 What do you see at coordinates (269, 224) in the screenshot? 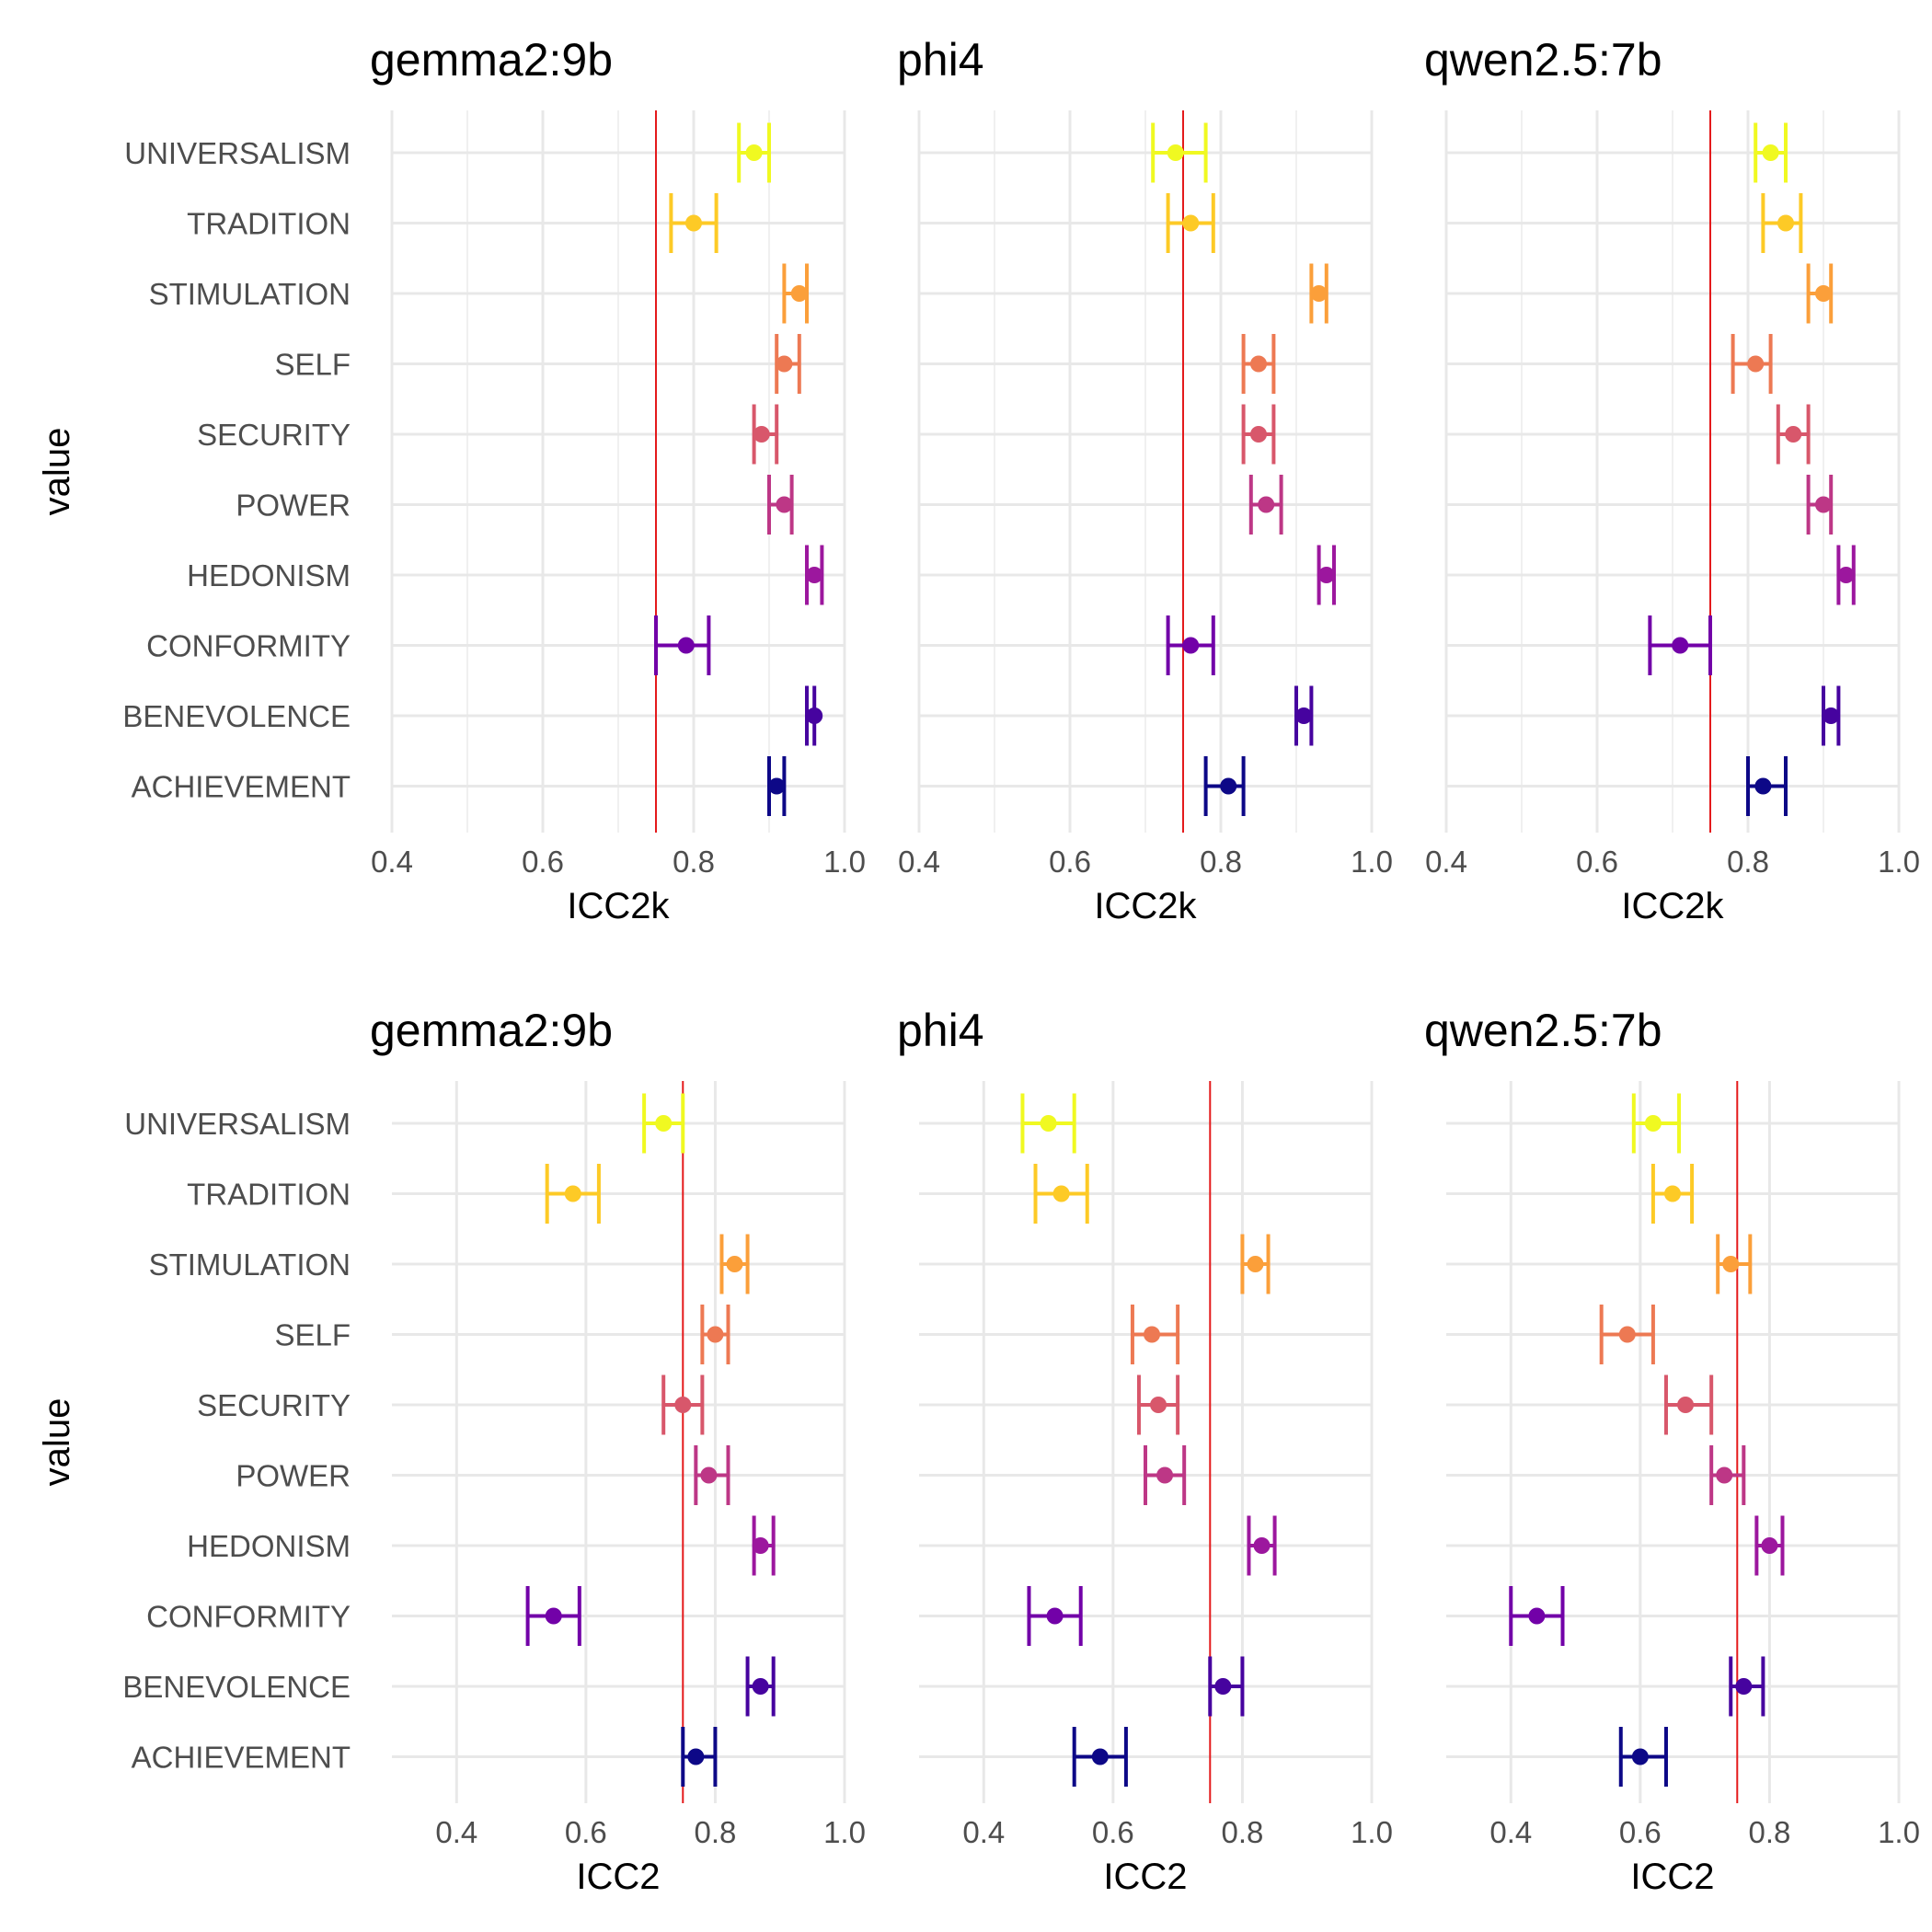
I see `category-label-tradition: TRADITION` at bounding box center [269, 224].